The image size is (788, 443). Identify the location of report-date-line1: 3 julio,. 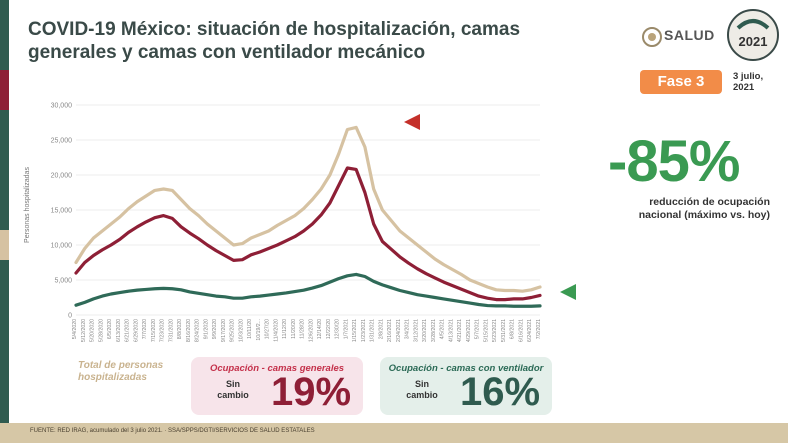
(748, 76).